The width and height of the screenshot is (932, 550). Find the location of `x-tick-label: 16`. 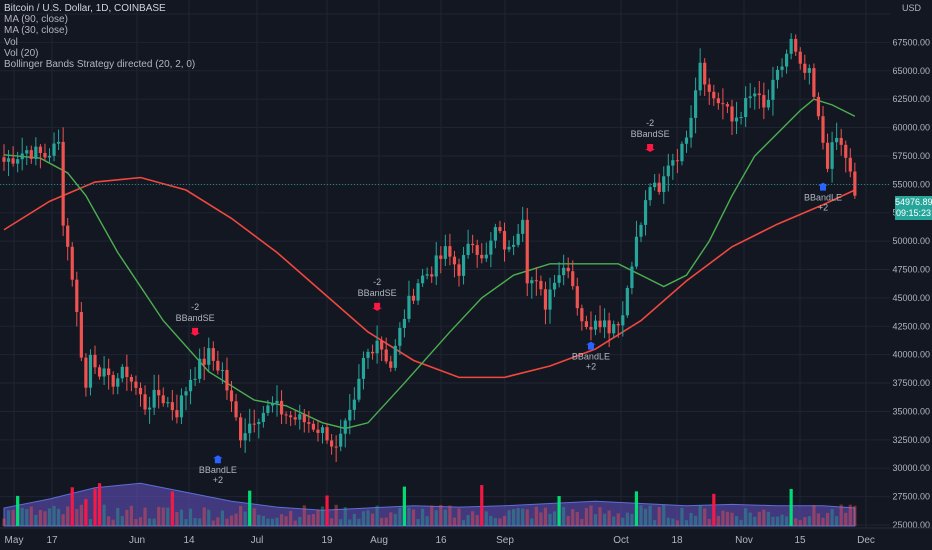

x-tick-label: 16 is located at coordinates (441, 540).